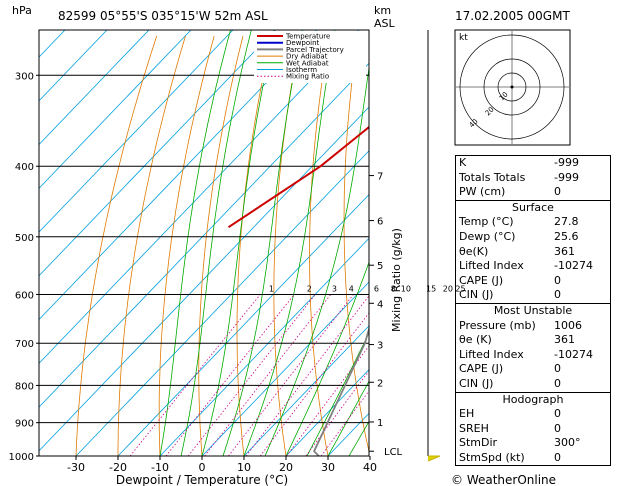 This screenshot has height=486, width=629. I want to click on temp-tick-label: -30, so click(76, 467).